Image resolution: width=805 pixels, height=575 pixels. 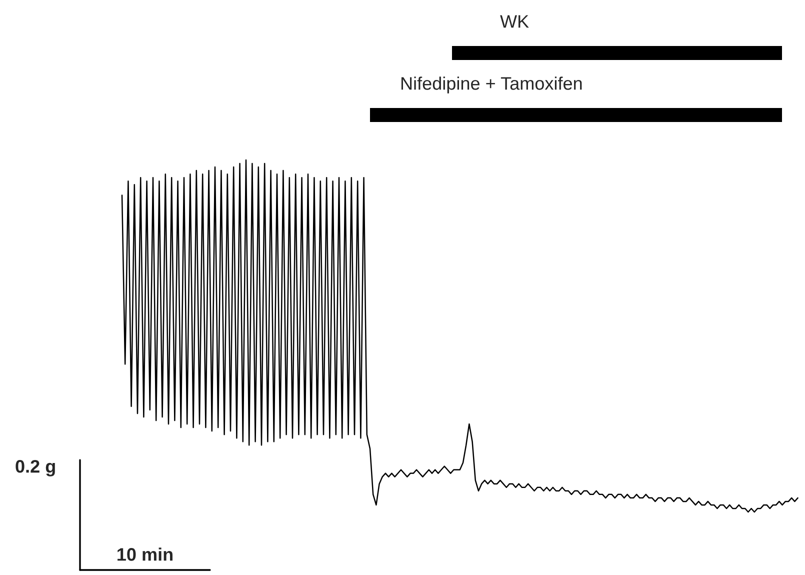 I want to click on text: Nifedipine + Tamoxifen, so click(x=491, y=85).